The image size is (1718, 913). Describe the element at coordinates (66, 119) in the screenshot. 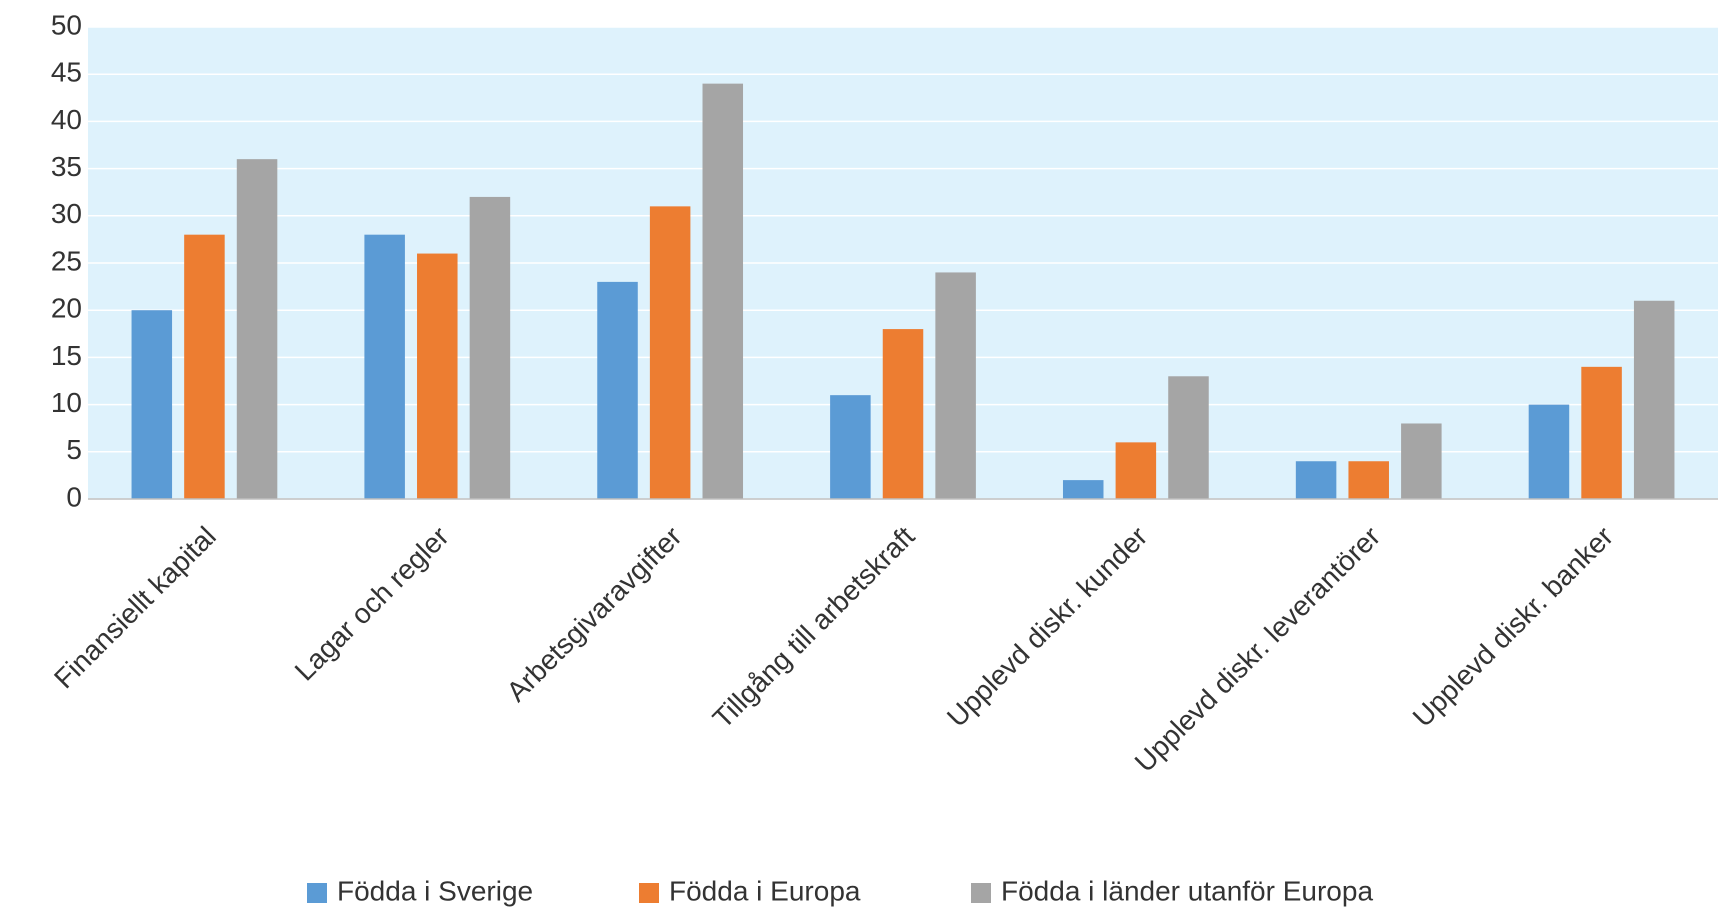

I see `y-tick-label: 40` at that location.